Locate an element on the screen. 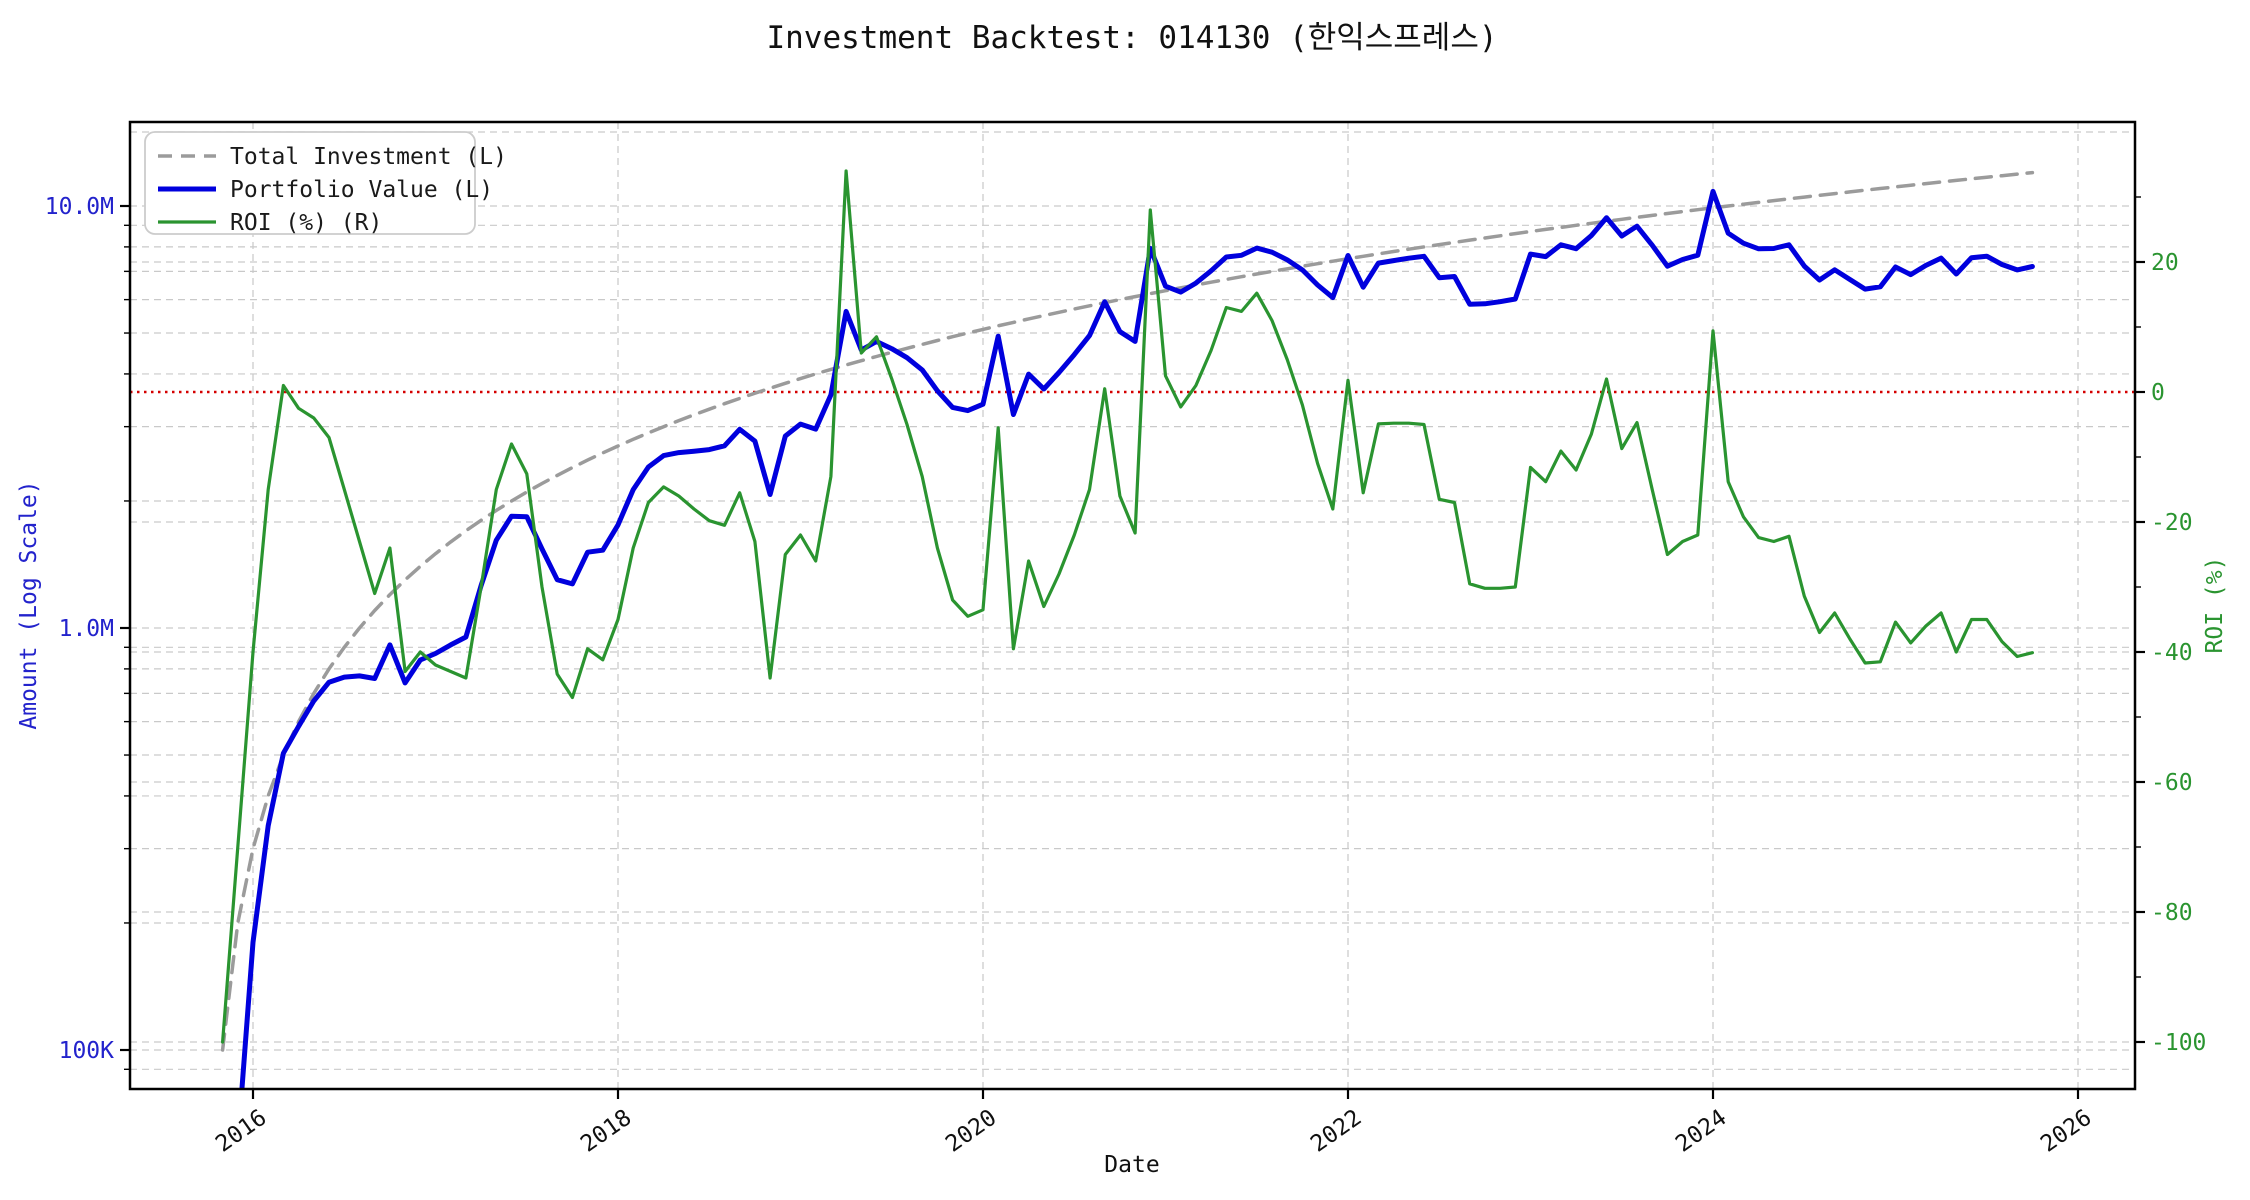 This screenshot has height=1200, width=2250. legend-item-total-investment: Total Investment (L) is located at coordinates (332, 157).